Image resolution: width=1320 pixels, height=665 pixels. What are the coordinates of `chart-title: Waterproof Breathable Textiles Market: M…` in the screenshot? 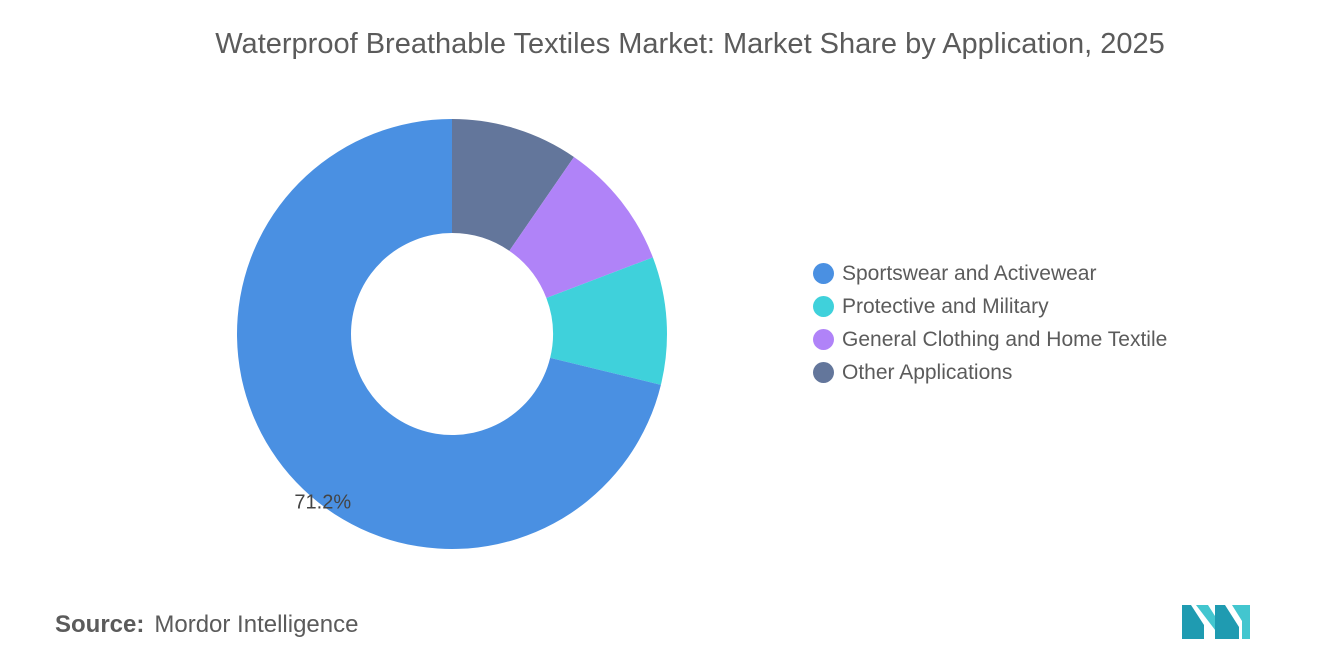 It's located at (690, 44).